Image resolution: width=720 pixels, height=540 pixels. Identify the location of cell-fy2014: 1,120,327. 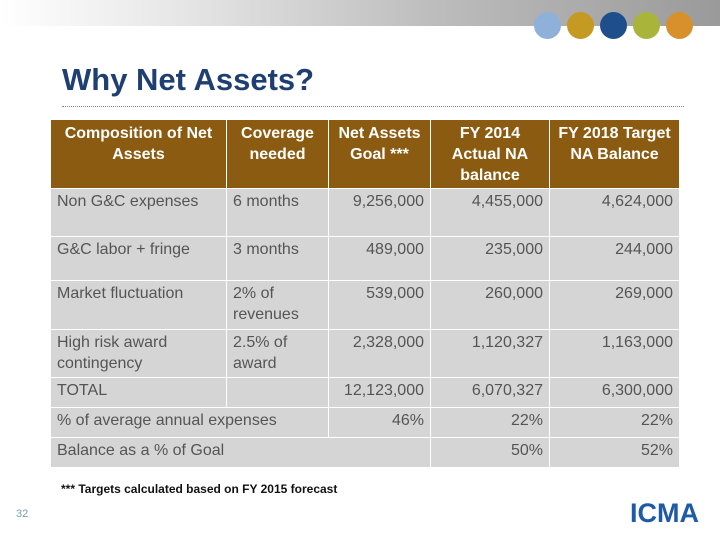
(490, 353).